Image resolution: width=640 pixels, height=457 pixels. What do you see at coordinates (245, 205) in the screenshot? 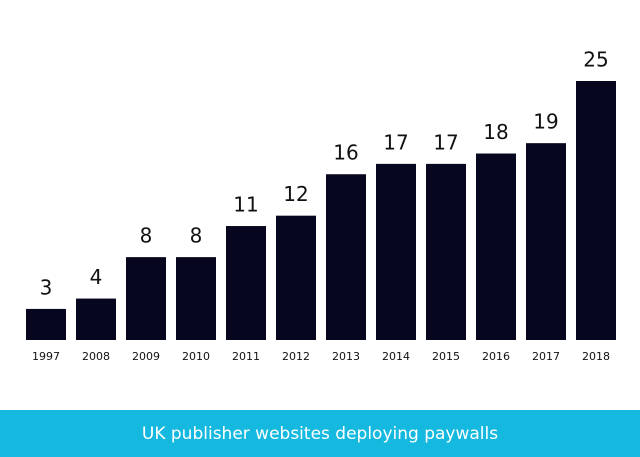
I see `data-label: 11` at bounding box center [245, 205].